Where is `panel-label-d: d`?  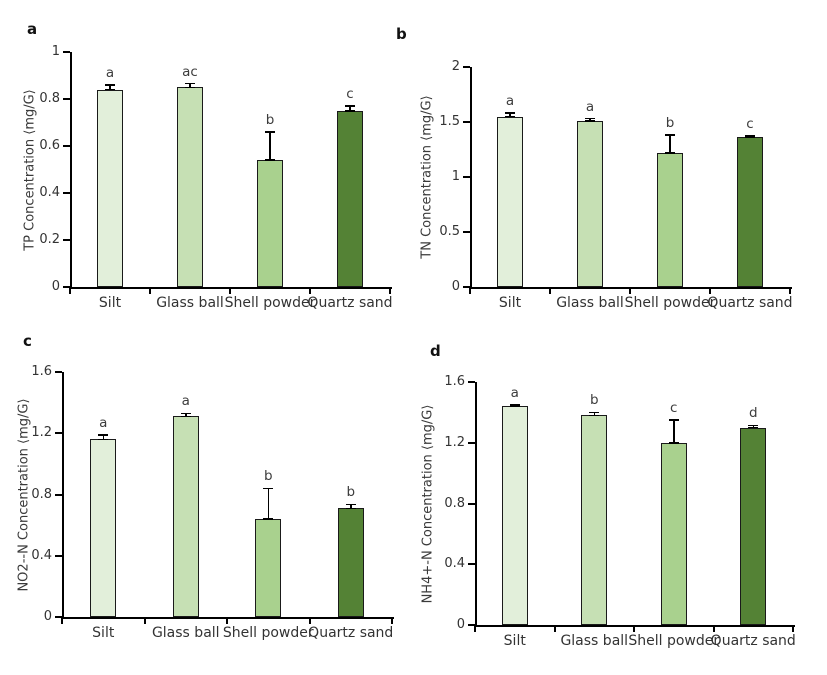
panel-label-d: d is located at coordinates (435, 351).